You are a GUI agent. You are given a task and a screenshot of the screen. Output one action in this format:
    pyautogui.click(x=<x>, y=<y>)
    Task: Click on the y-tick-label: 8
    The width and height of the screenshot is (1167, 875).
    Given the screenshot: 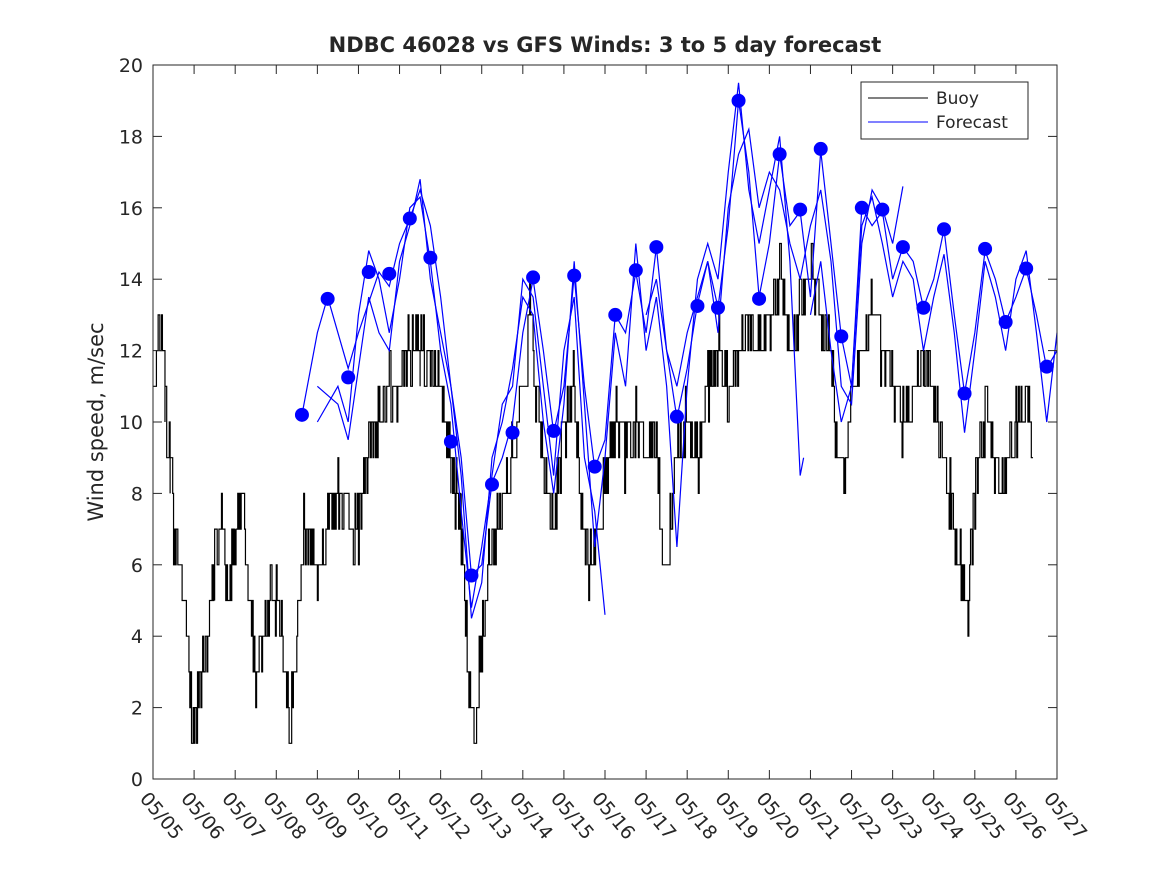 What is the action you would take?
    pyautogui.click(x=137, y=494)
    